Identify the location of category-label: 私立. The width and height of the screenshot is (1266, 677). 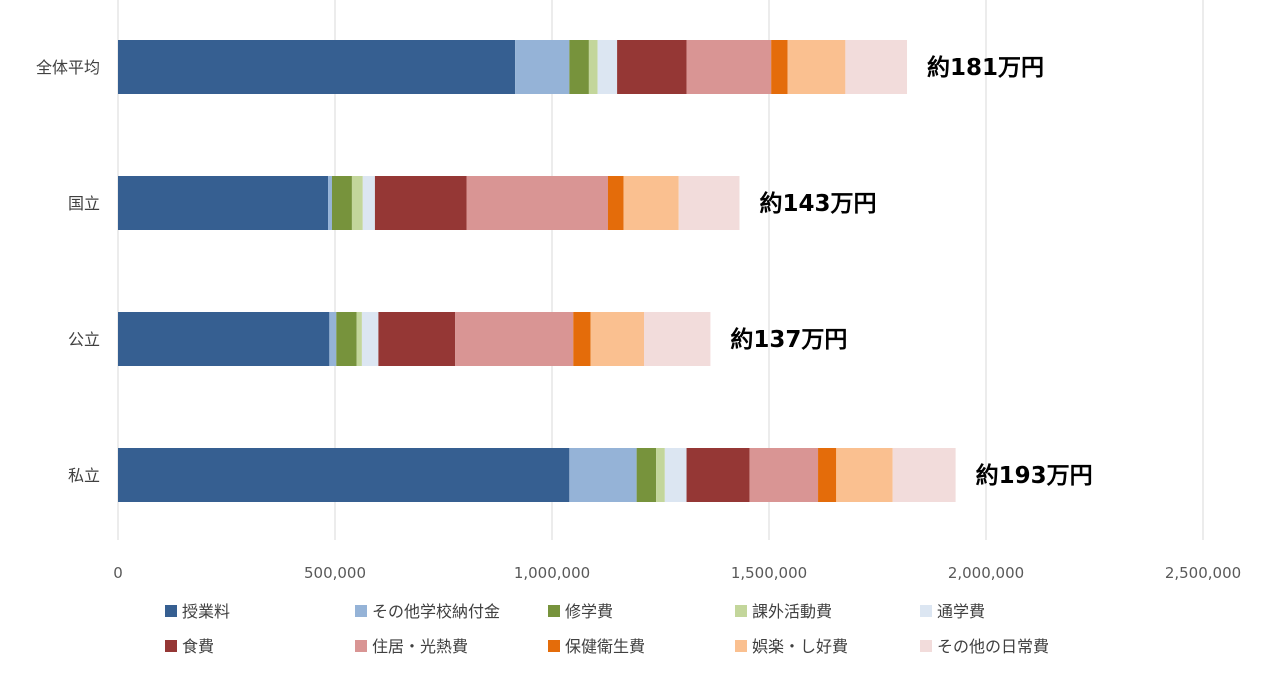
(84, 475).